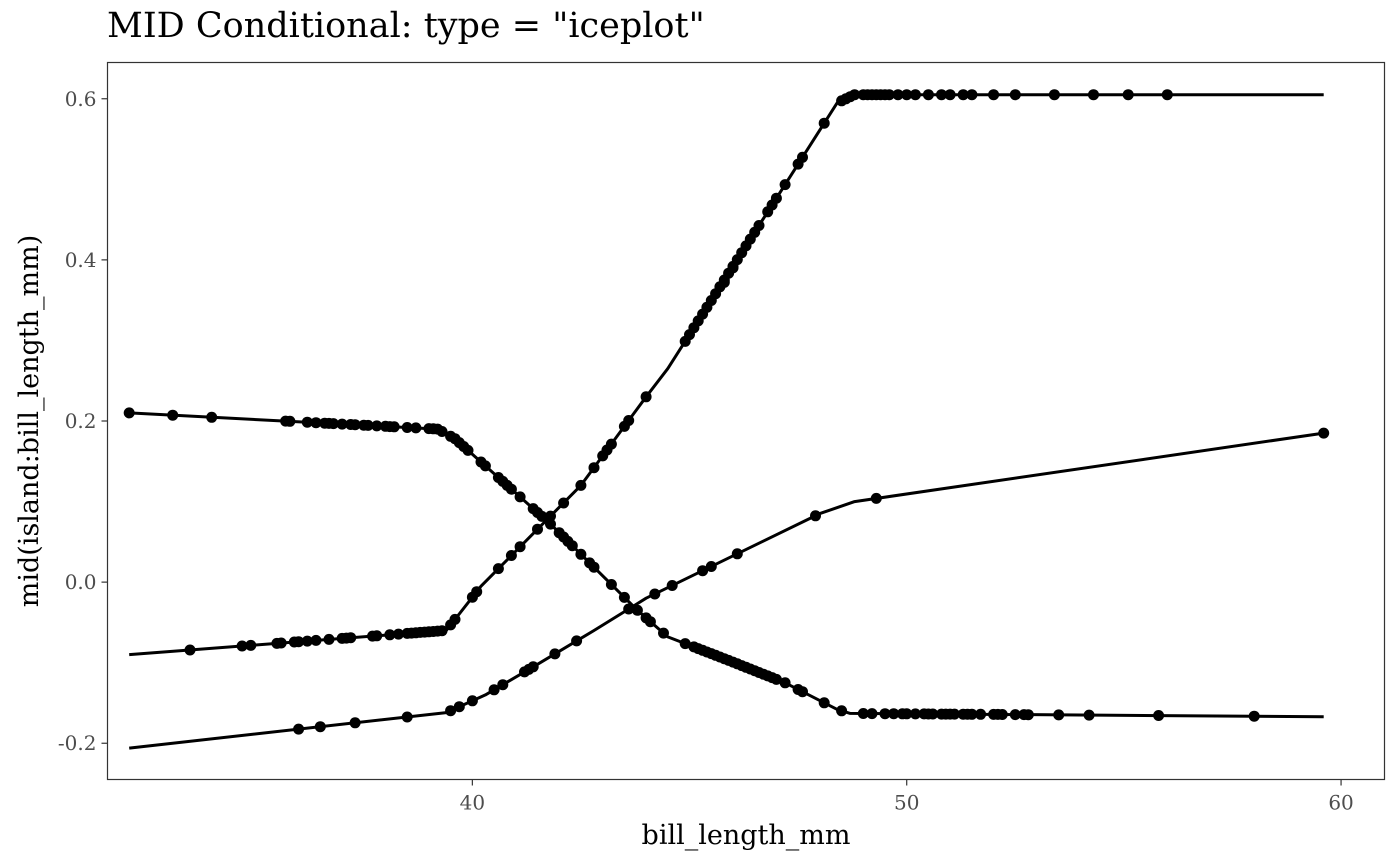 The image size is (1400, 865). What do you see at coordinates (906, 803) in the screenshot?
I see `x-tick-label: 50` at bounding box center [906, 803].